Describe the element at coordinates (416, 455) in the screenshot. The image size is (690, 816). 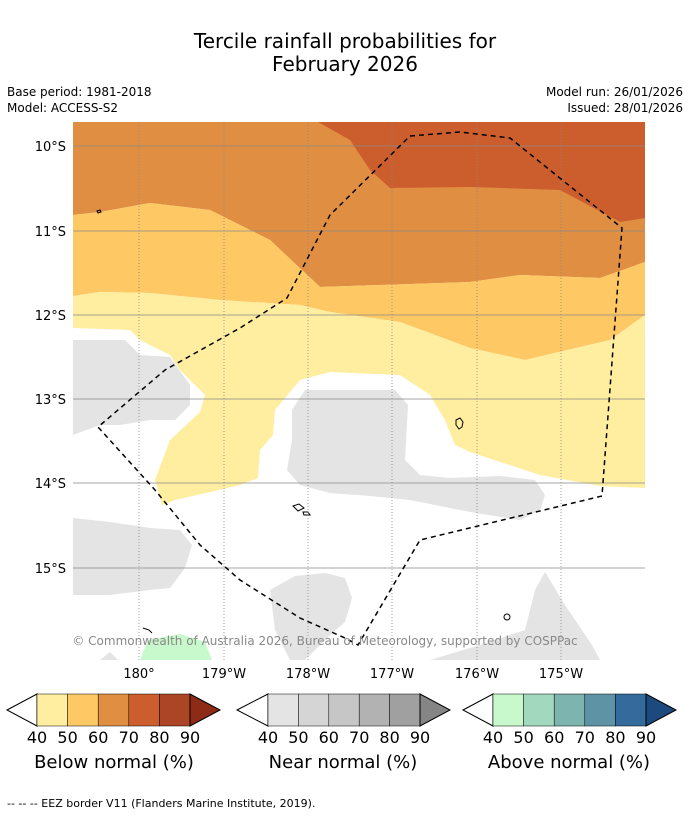
I see `near-normal-area-central` at that location.